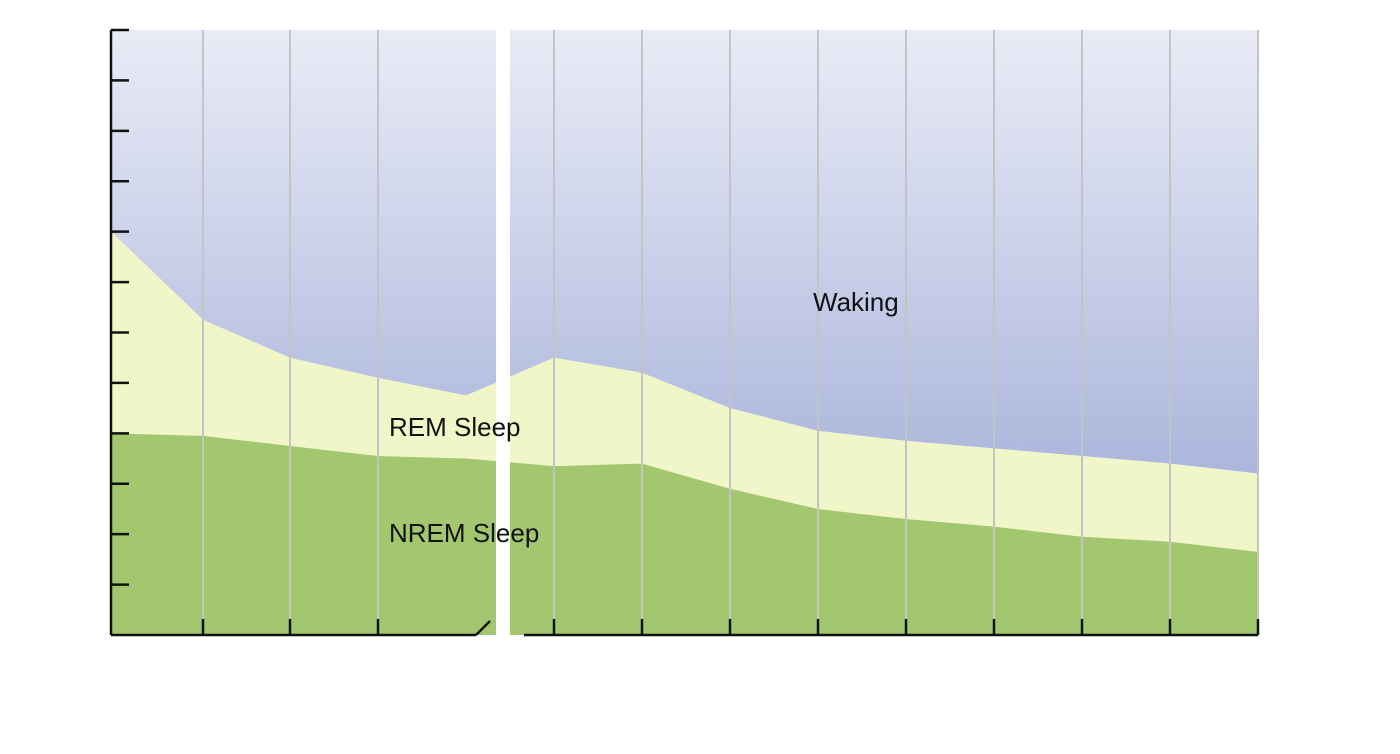 This screenshot has width=1400, height=754. Describe the element at coordinates (644, 417) in the screenshot. I see `label-layer: NREM Sleep REM Sleep Waking` at that location.